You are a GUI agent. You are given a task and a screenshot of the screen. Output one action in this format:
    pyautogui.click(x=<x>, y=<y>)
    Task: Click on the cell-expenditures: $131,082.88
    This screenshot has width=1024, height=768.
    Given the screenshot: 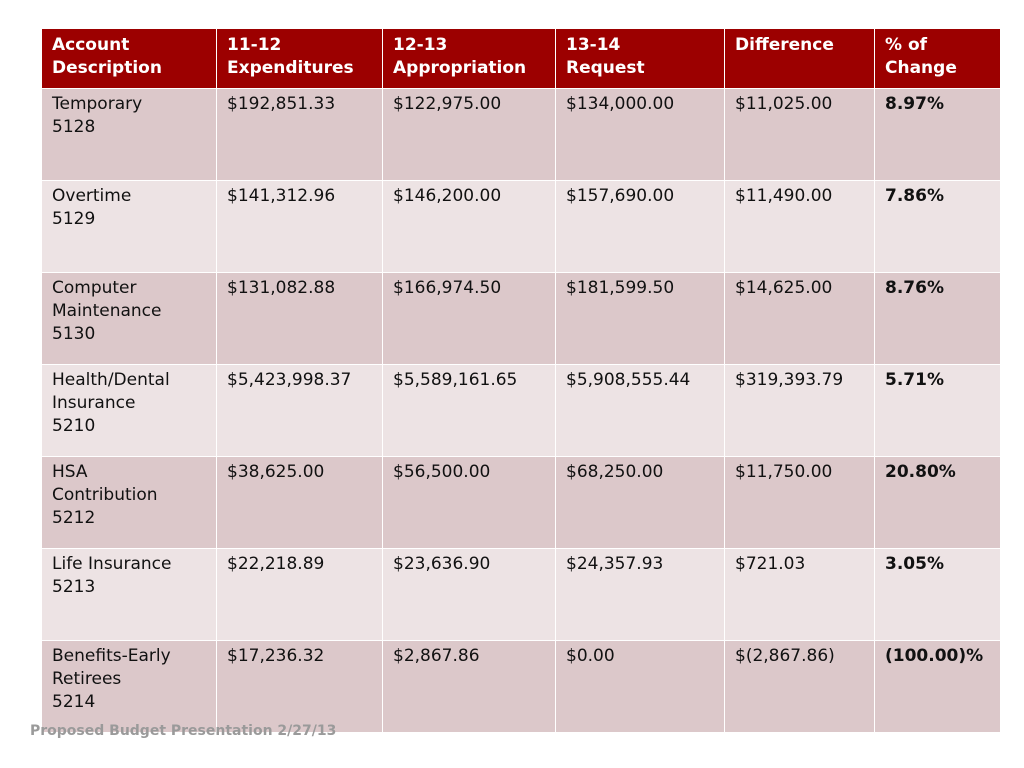 What is the action you would take?
    pyautogui.click(x=299, y=318)
    